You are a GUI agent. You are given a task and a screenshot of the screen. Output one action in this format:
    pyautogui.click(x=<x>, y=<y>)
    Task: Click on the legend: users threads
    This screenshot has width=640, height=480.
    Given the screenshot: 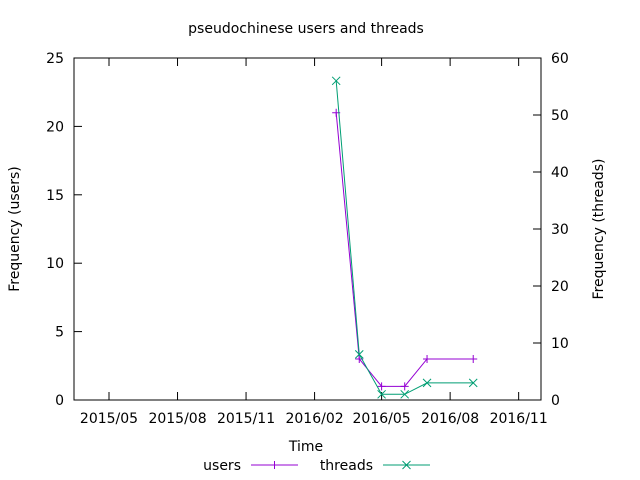 What is the action you would take?
    pyautogui.click(x=316, y=466)
    